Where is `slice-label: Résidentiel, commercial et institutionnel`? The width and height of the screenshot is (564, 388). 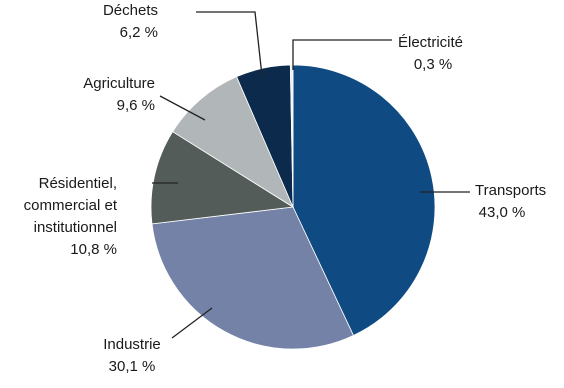
slice-label: Résidentiel, commercial et institutionnel is located at coordinates (71, 205).